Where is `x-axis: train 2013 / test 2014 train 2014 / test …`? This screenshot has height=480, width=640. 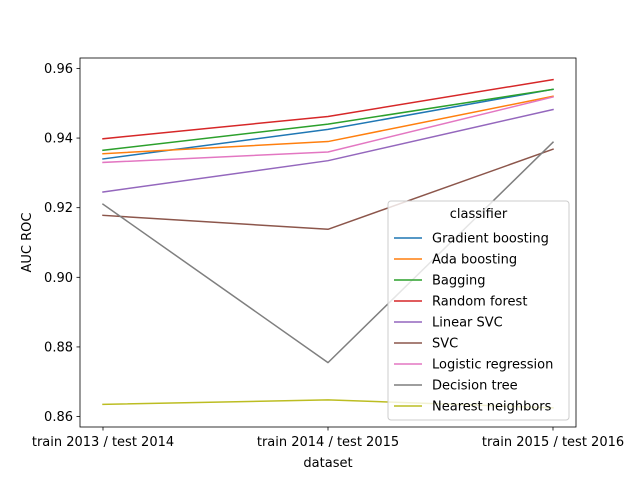 x-axis: train 2013 / test 2014 train 2014 / test … is located at coordinates (328, 438).